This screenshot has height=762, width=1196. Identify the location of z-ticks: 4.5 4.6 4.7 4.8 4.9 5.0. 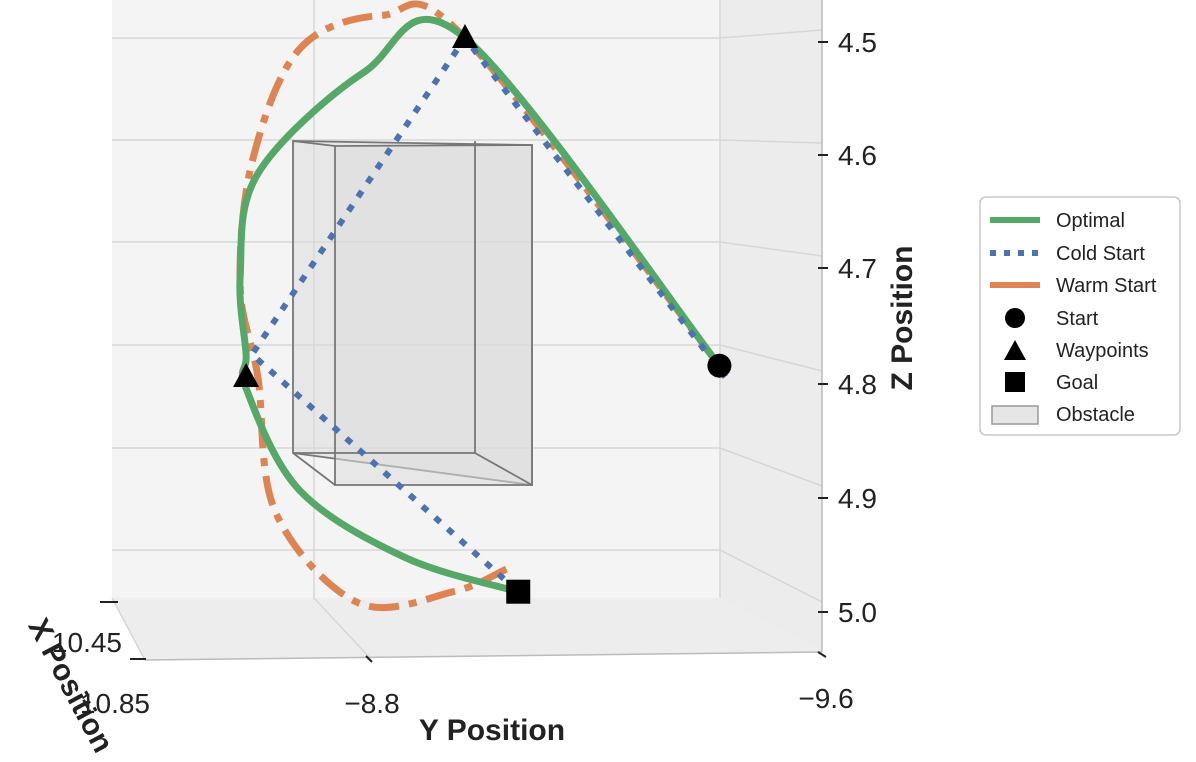
(847, 327).